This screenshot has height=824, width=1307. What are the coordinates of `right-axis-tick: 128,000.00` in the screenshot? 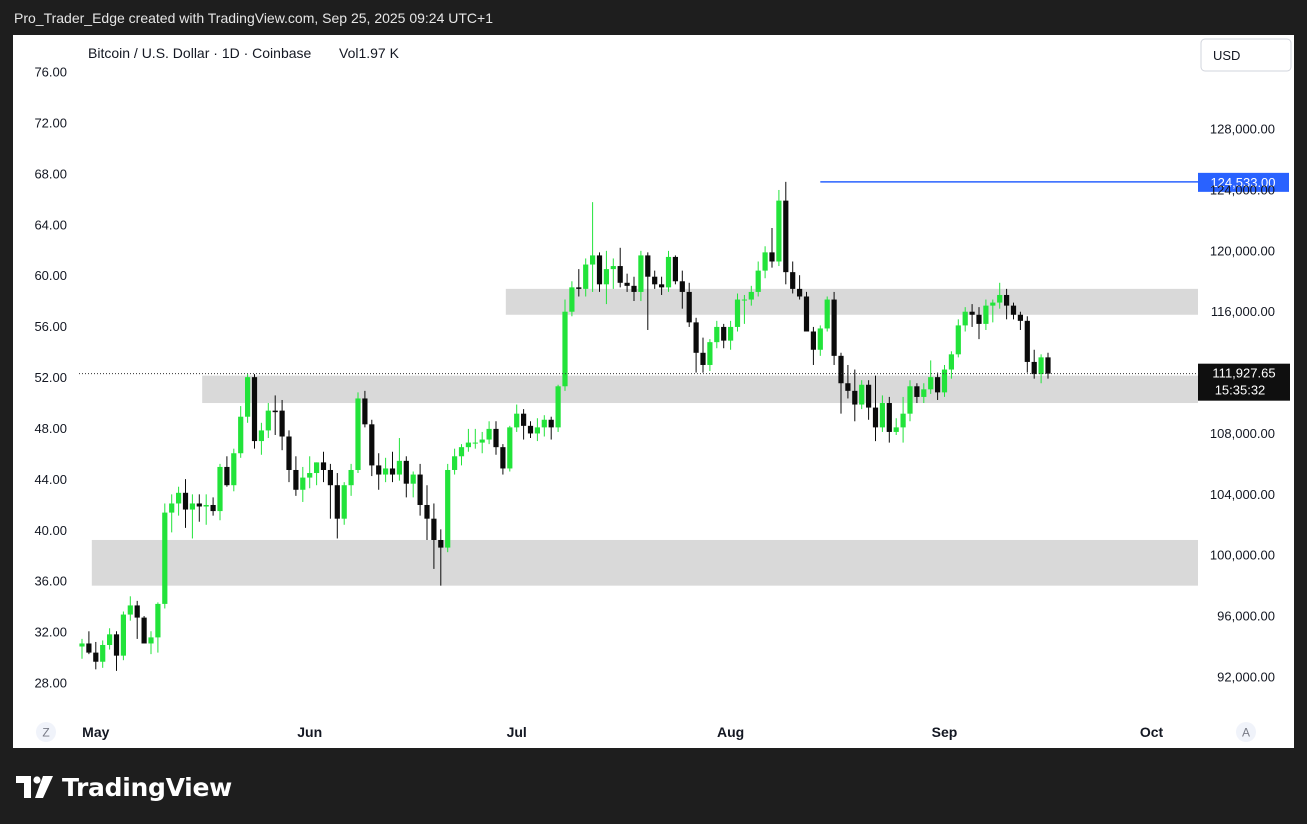 It's located at (1242, 129).